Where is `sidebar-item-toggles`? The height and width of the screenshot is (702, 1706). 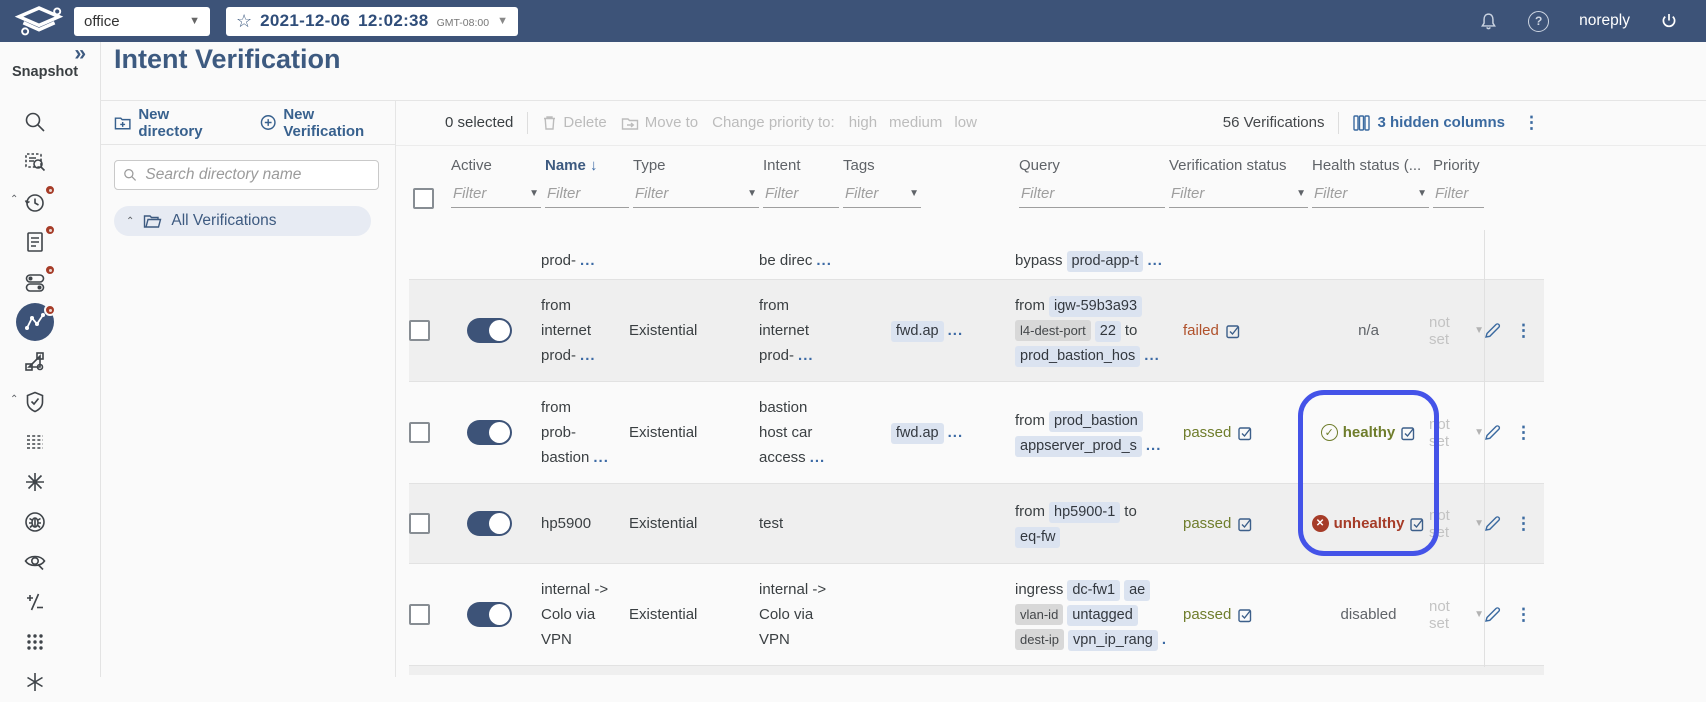 sidebar-item-toggles is located at coordinates (35, 282).